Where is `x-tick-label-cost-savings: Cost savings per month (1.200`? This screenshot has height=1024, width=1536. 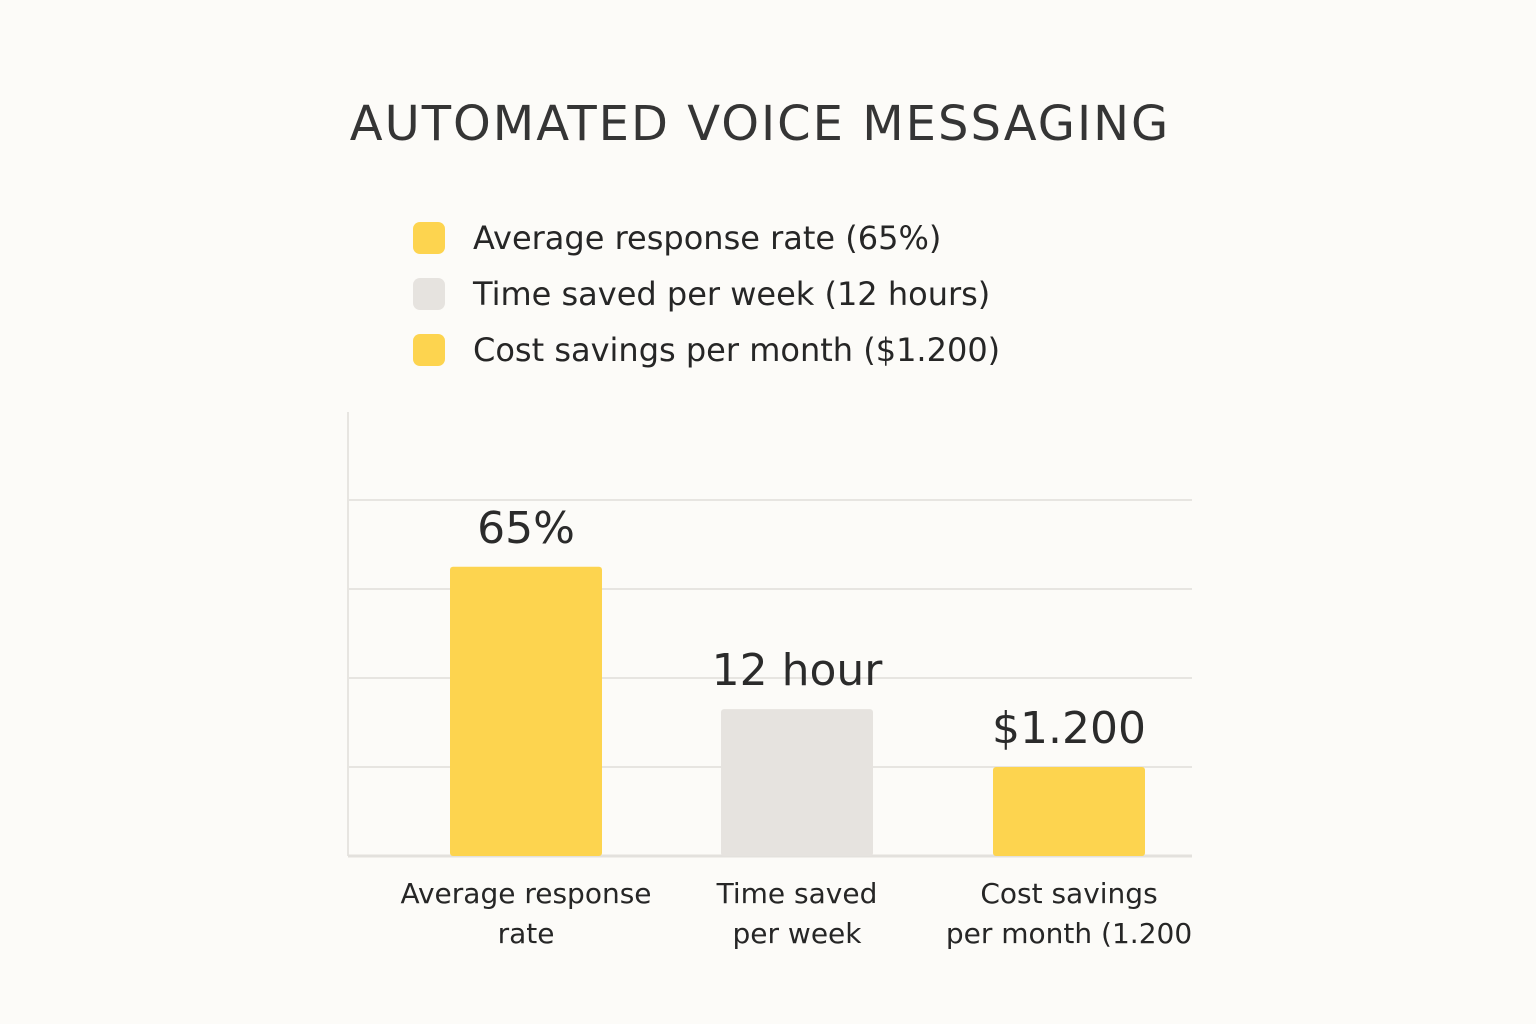 x-tick-label-cost-savings: Cost savings per month (1.200 is located at coordinates (1069, 914).